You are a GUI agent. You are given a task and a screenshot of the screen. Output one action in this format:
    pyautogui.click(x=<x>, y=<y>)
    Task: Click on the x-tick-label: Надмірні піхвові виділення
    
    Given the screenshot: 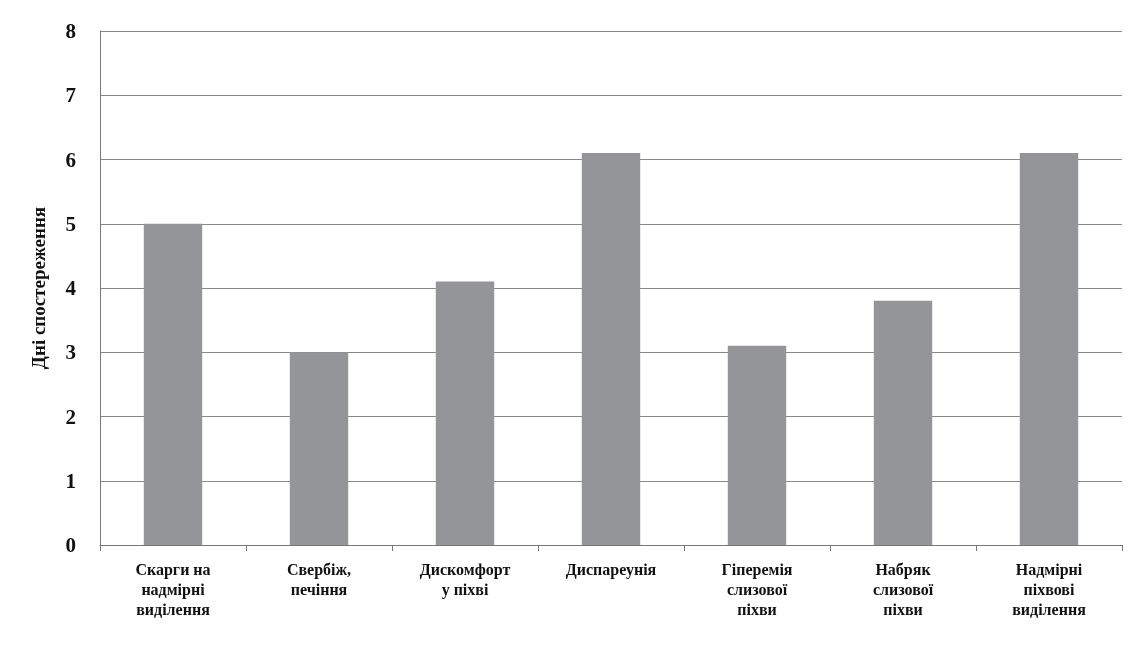 What is the action you would take?
    pyautogui.click(x=1049, y=589)
    